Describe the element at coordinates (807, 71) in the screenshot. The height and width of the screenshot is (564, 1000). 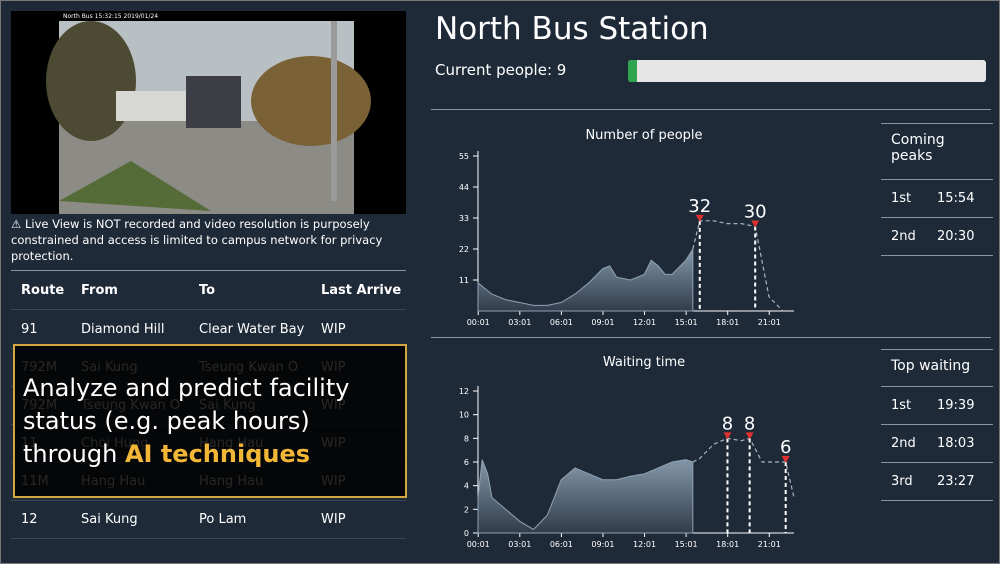
I see `people-bar` at that location.